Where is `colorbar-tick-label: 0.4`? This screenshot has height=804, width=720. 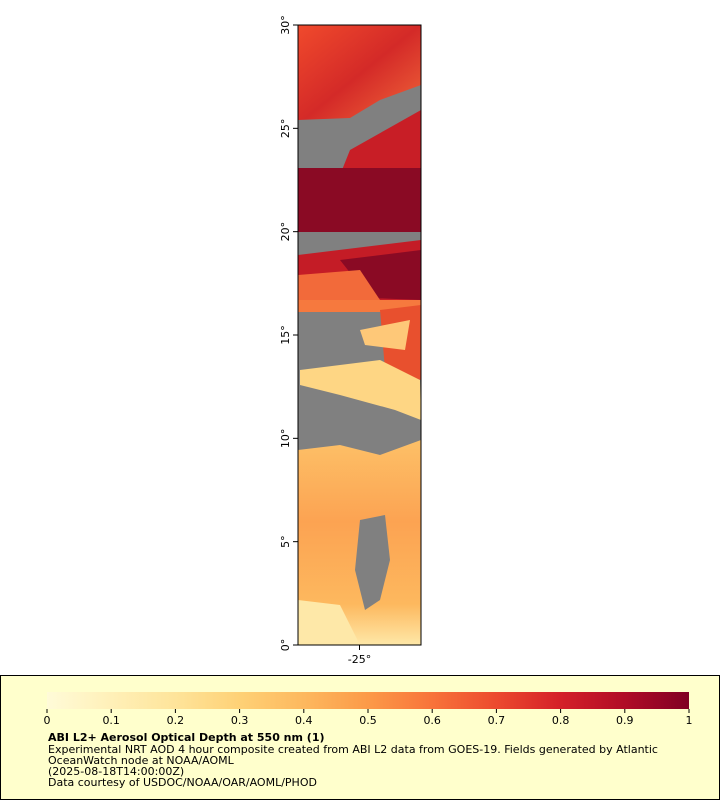
colorbar-tick-label: 0.4 is located at coordinates (304, 720).